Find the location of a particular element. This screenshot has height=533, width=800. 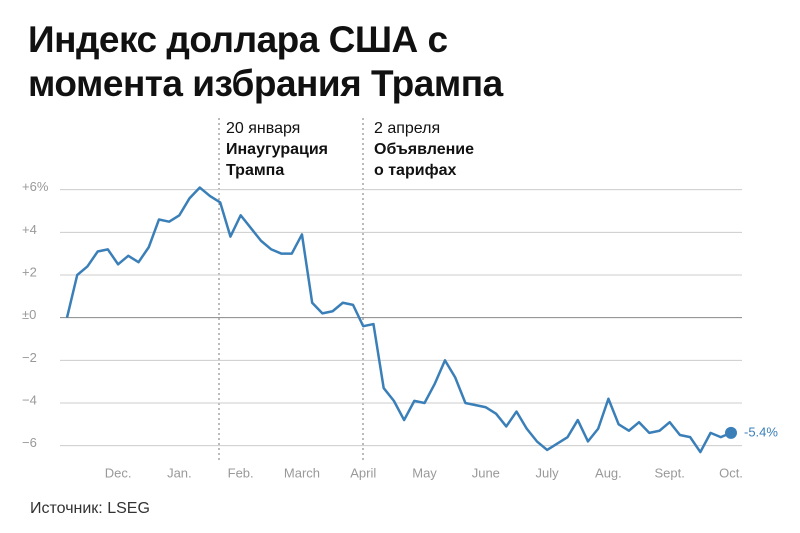

value-label: -5.4% is located at coordinates (761, 431).